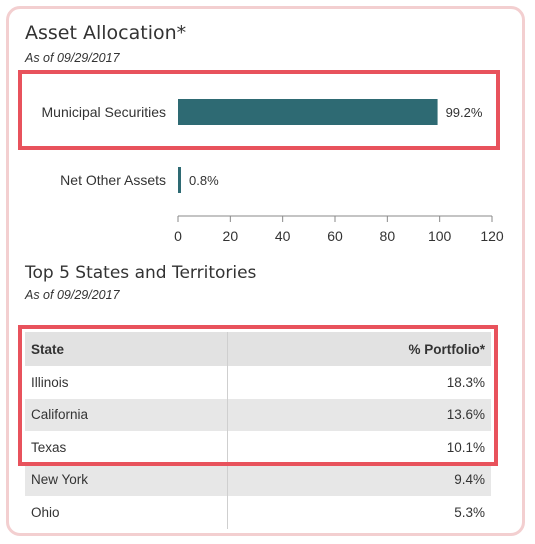  What do you see at coordinates (283, 236) in the screenshot?
I see `x-tick-label: 40` at bounding box center [283, 236].